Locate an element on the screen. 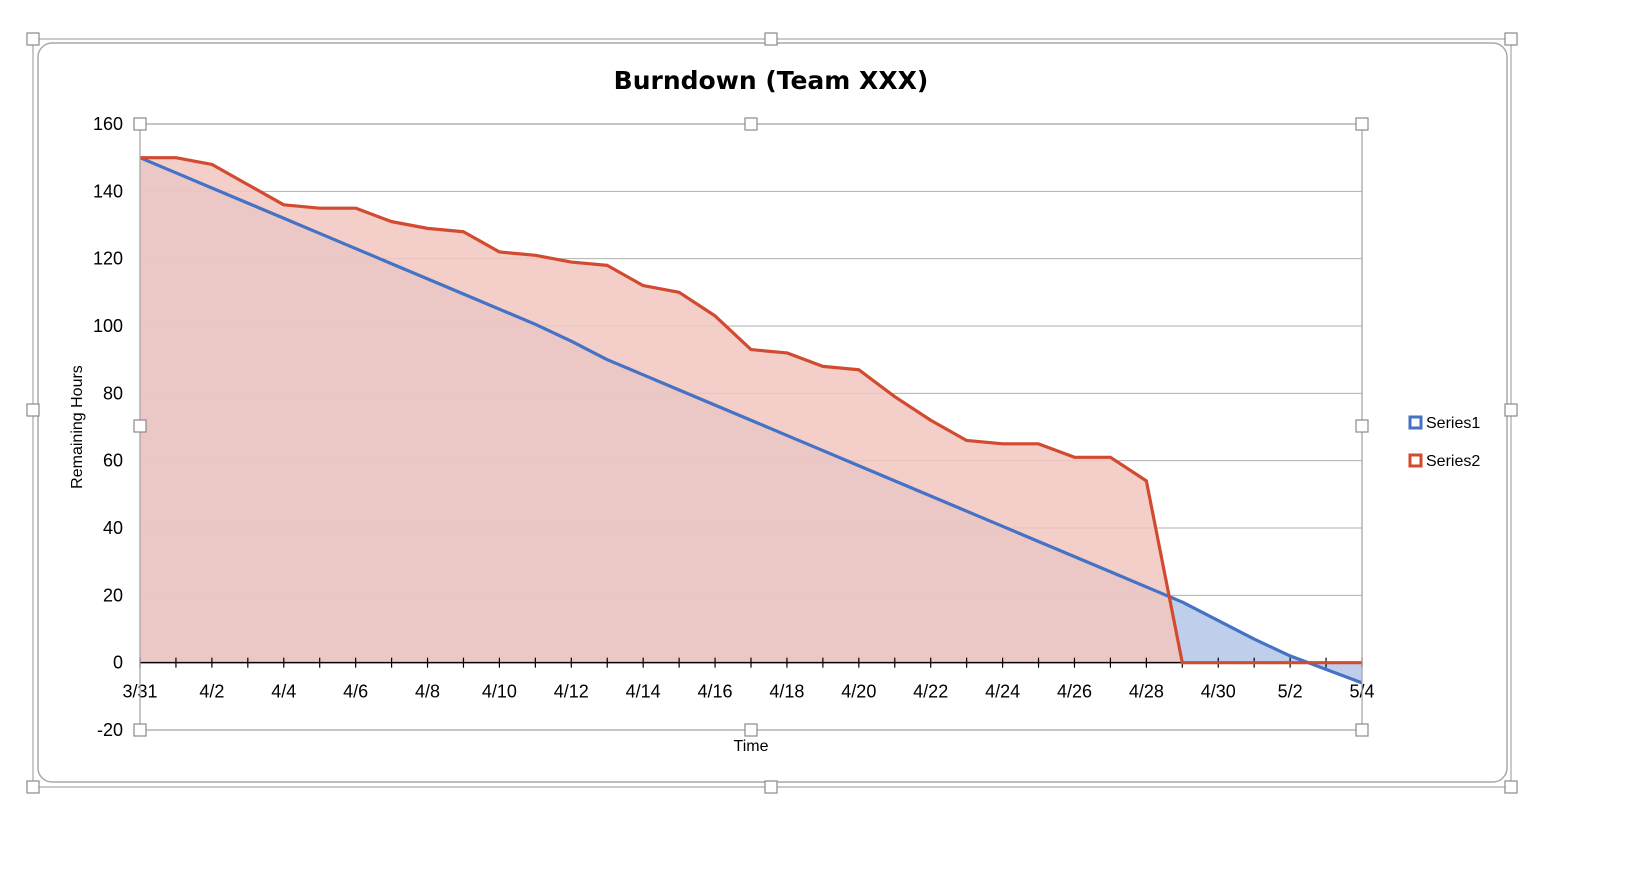 Image resolution: width=1638 pixels, height=884 pixels. legend-label-series1: Series1 is located at coordinates (1453, 423).